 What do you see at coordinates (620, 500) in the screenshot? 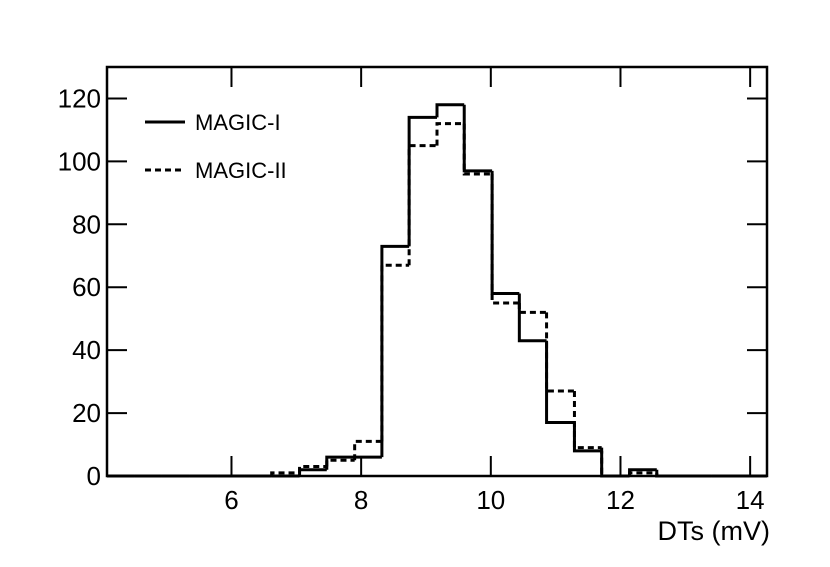
I see `x-tick-label: 12` at bounding box center [620, 500].